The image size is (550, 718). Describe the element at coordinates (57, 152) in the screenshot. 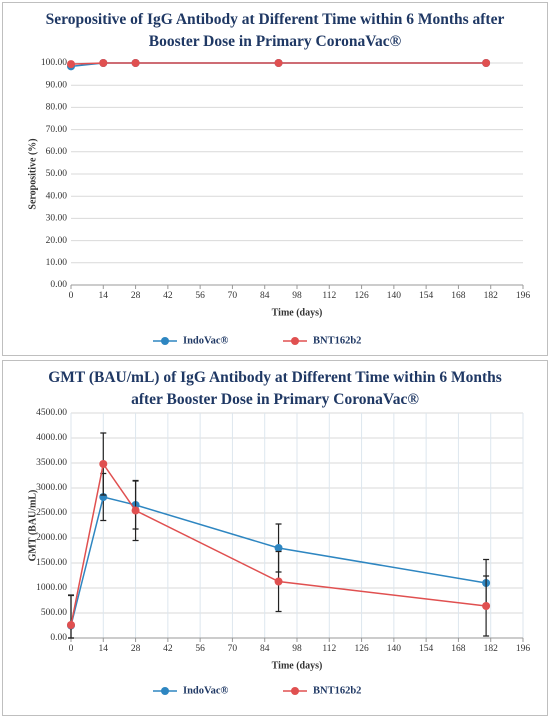

I see `y-tick-label: 60.00` at that location.